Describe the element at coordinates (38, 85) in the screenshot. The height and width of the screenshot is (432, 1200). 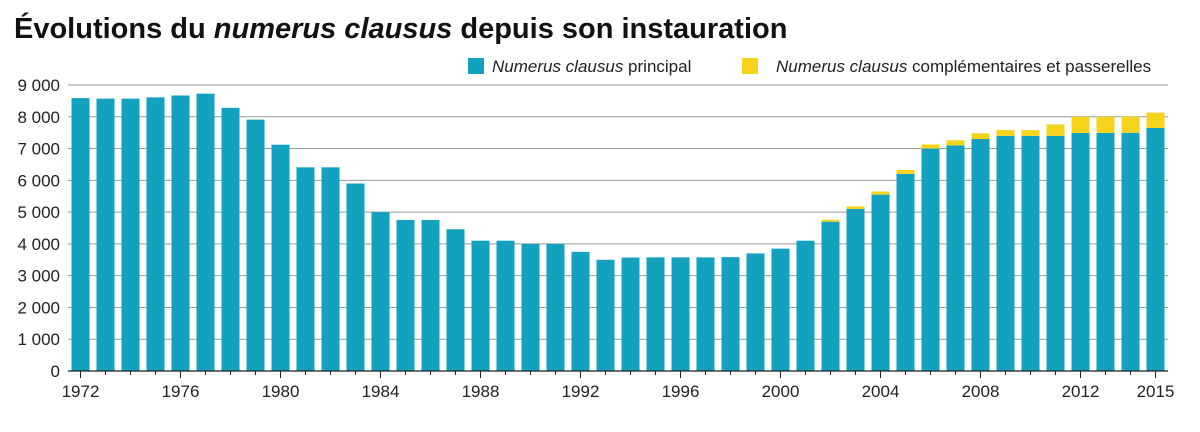
I see `y-tick-label-9000: 9 000` at that location.